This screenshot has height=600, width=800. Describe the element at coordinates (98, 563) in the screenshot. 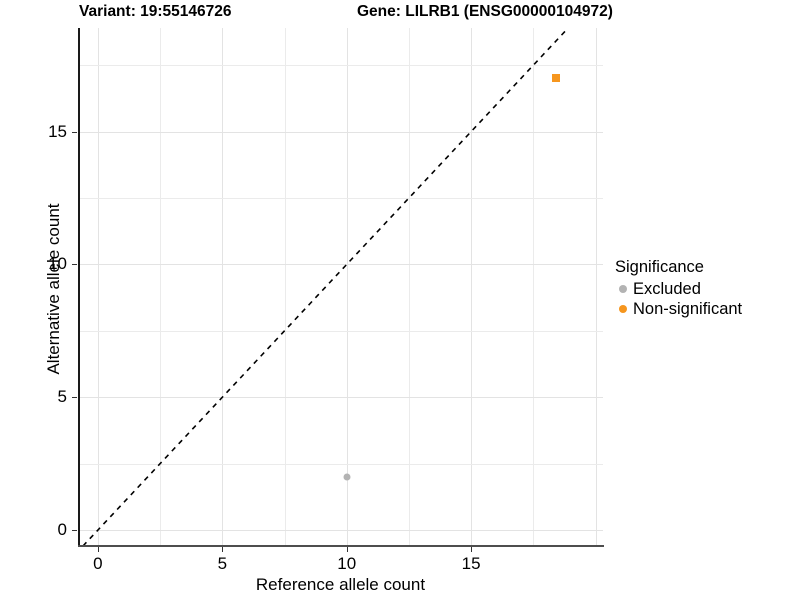

I see `x-tick-label: 0` at that location.